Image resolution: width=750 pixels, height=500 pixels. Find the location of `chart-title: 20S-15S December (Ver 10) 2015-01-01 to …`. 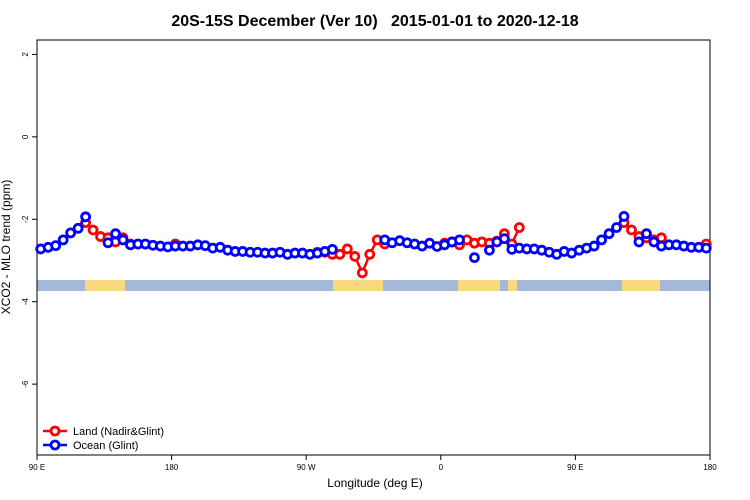

chart-title: 20S-15S December (Ver 10) 2015-01-01 to … is located at coordinates (374, 21).